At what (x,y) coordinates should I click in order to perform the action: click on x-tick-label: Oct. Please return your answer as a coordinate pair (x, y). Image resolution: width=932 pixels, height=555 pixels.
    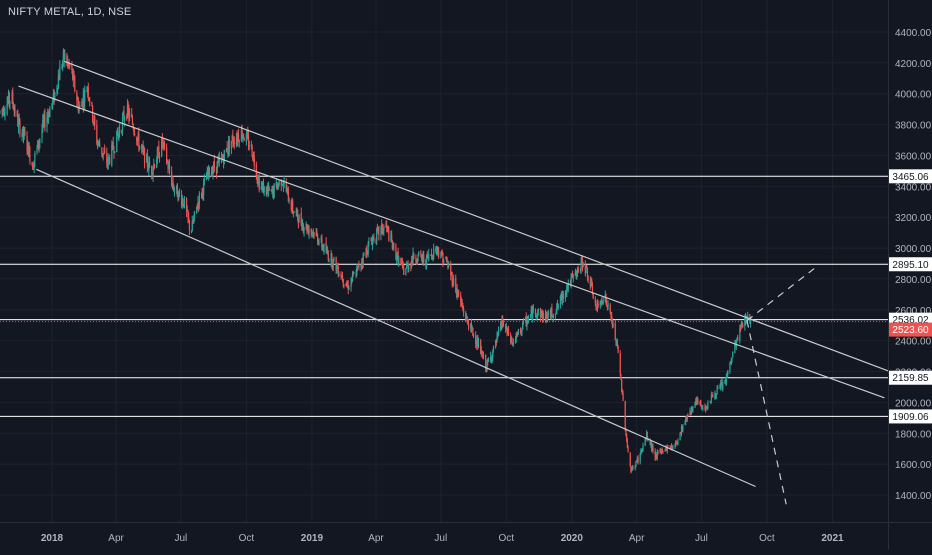
    Looking at the image, I should click on (767, 538).